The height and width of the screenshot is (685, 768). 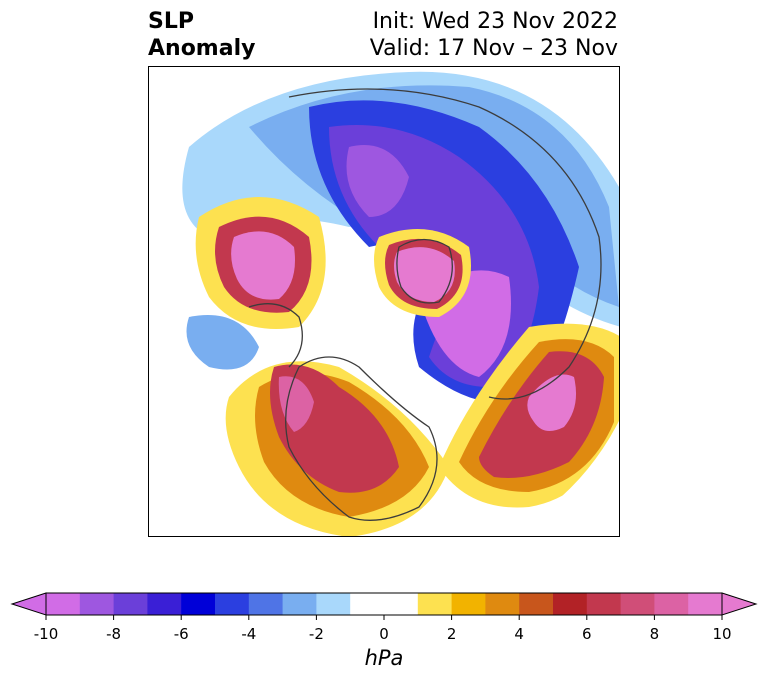 I want to click on colorbar-tick-label: 10, so click(x=722, y=634).